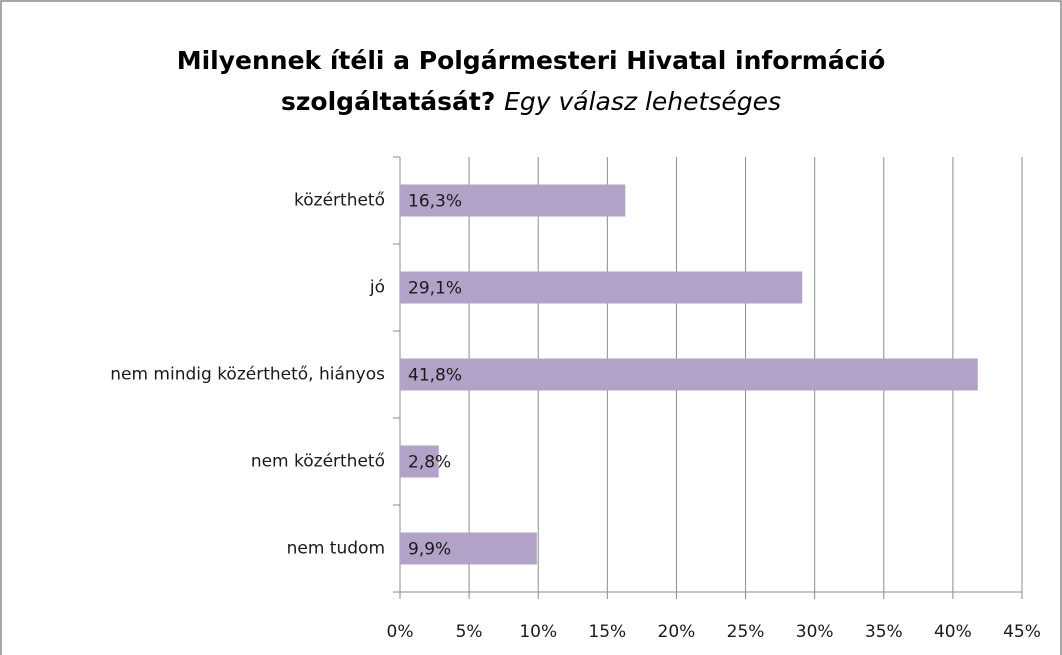 This screenshot has height=655, width=1062. What do you see at coordinates (429, 463) in the screenshot?
I see `data-label: 2,8%` at bounding box center [429, 463].